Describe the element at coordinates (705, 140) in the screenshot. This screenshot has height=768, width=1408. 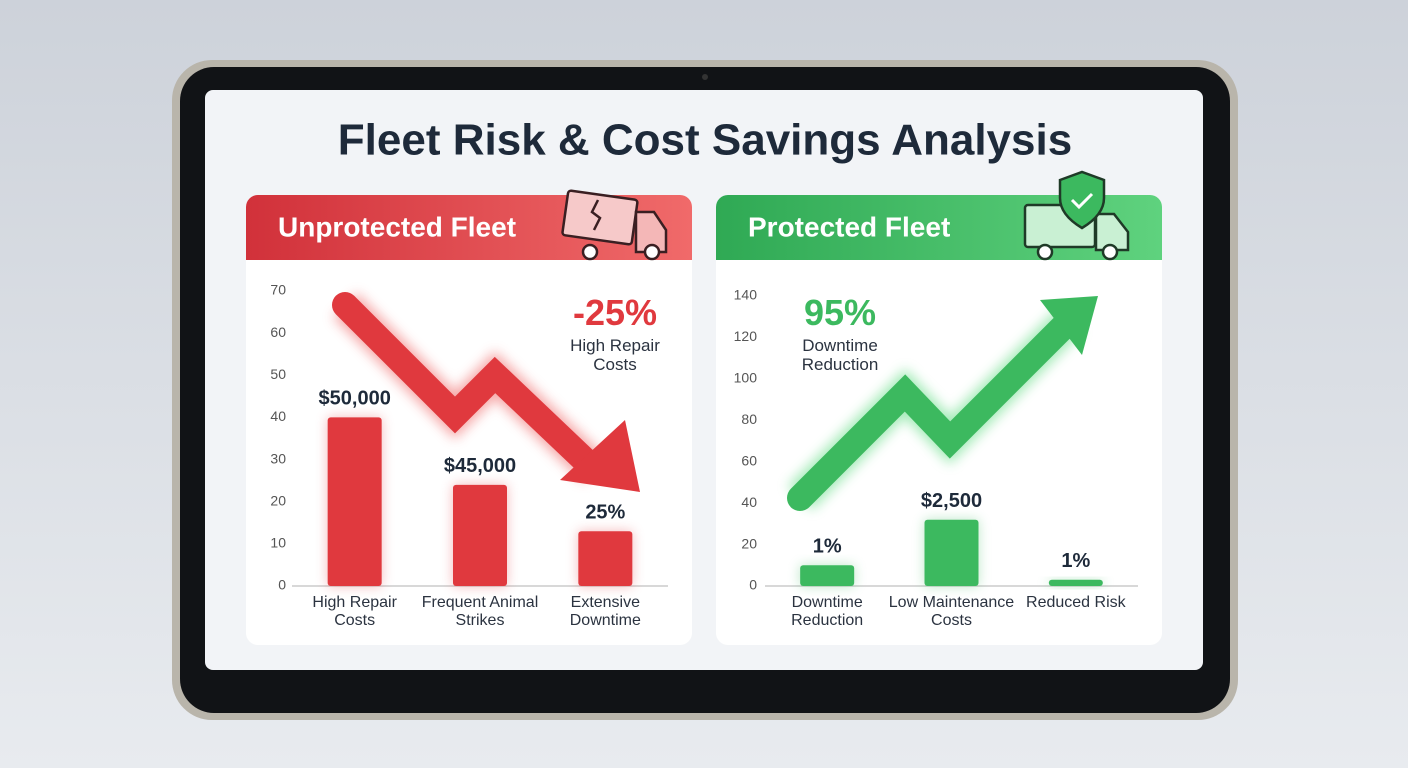
I see `page-title: Fleet Risk & Cost Savings Analysis` at that location.